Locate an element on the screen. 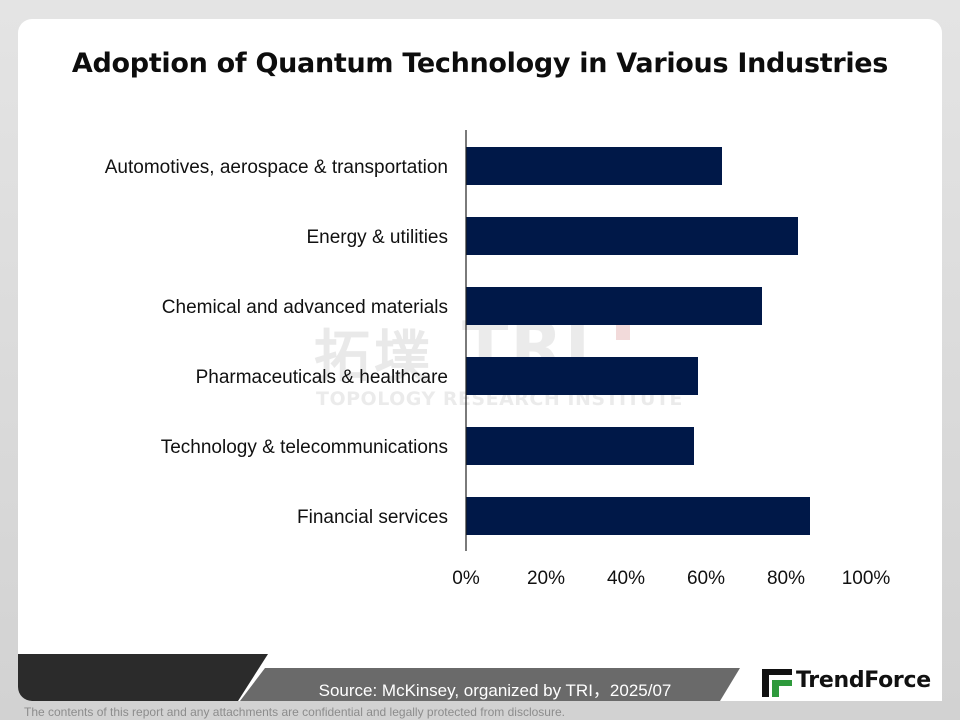  category-label: Financial services is located at coordinates (372, 517).